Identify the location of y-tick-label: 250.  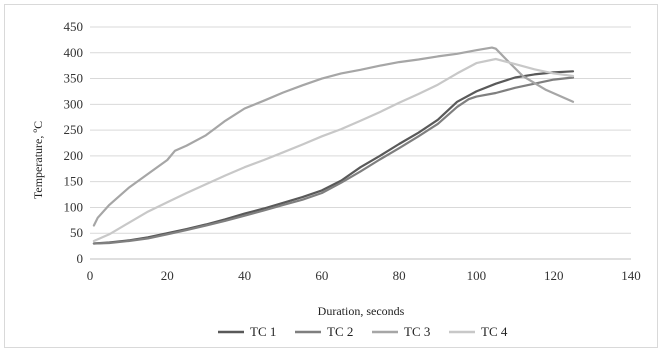
(74, 129).